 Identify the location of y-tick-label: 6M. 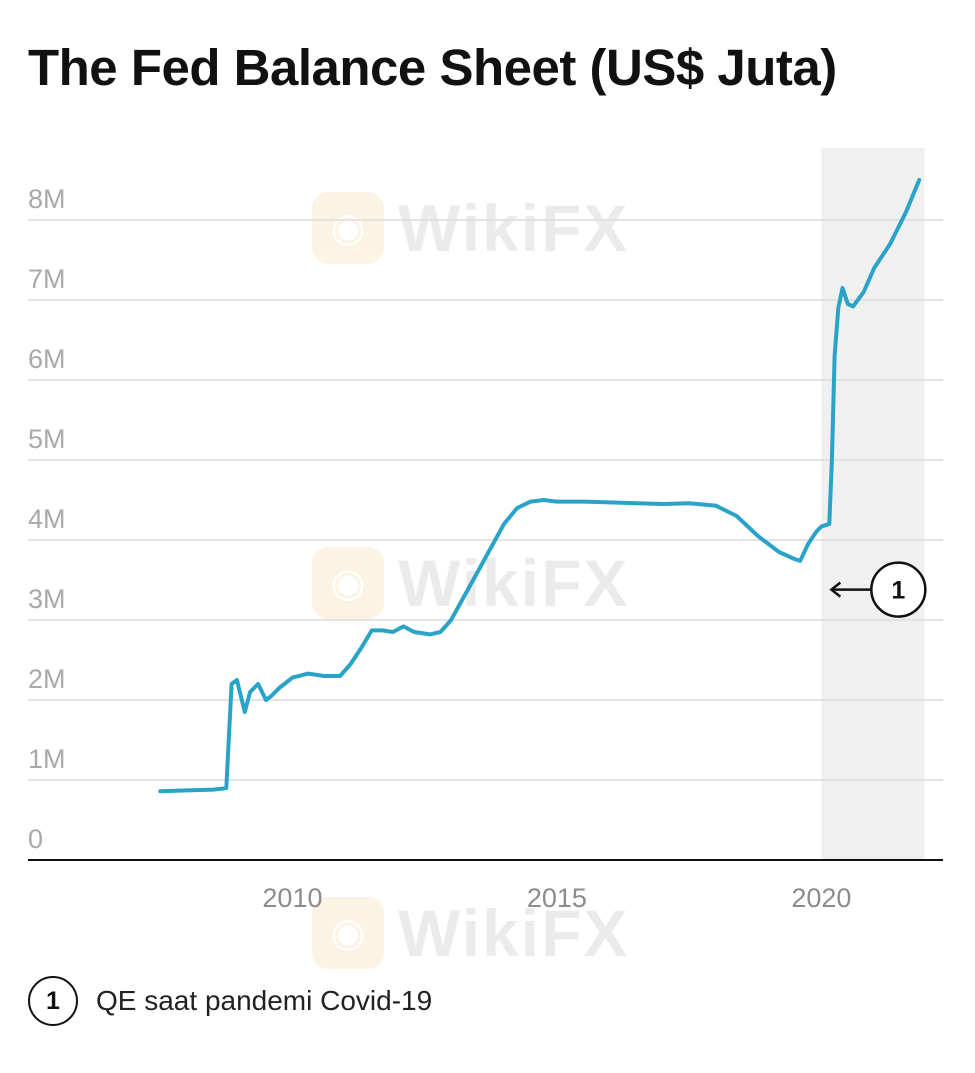
(47, 359).